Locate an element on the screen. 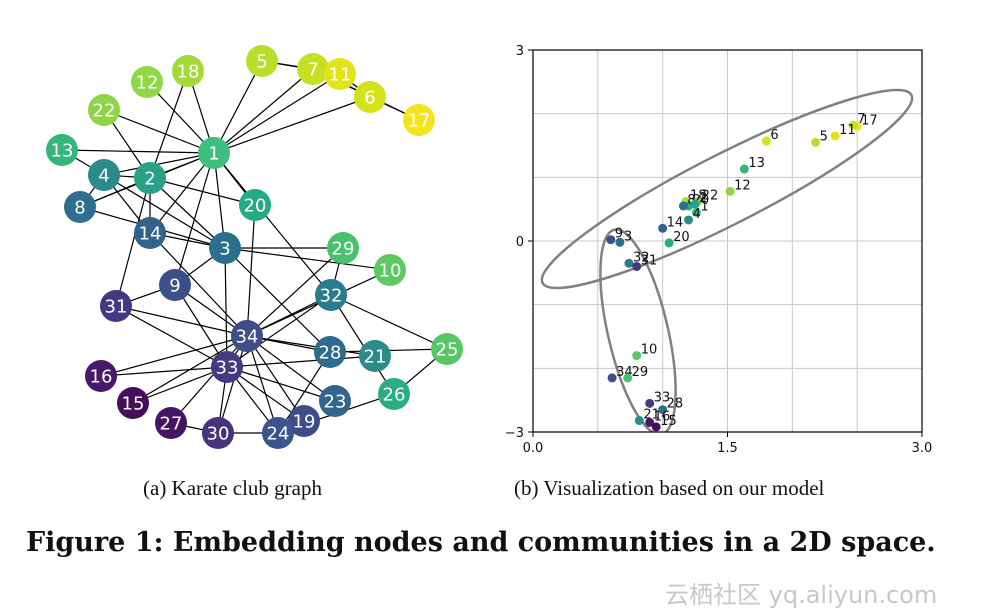  graph-node-label: 32 is located at coordinates (331, 296).